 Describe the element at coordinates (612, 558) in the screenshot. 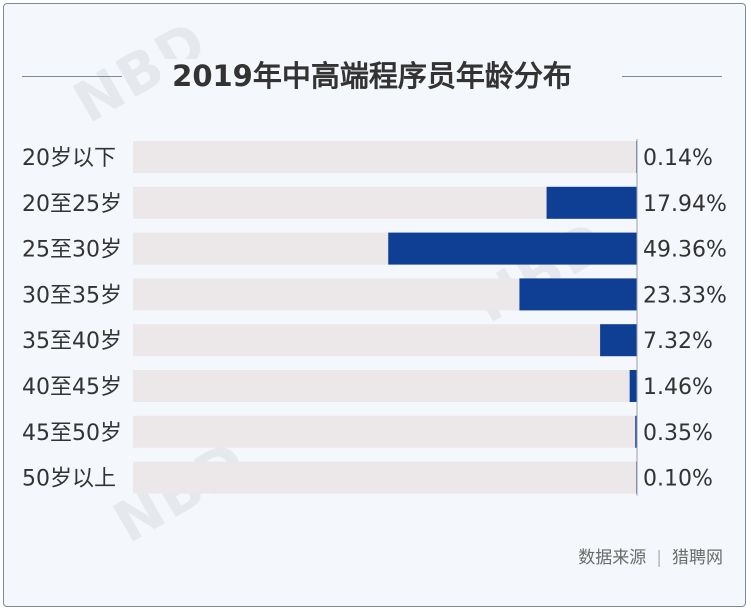

I see `source-label: 数据来源` at that location.